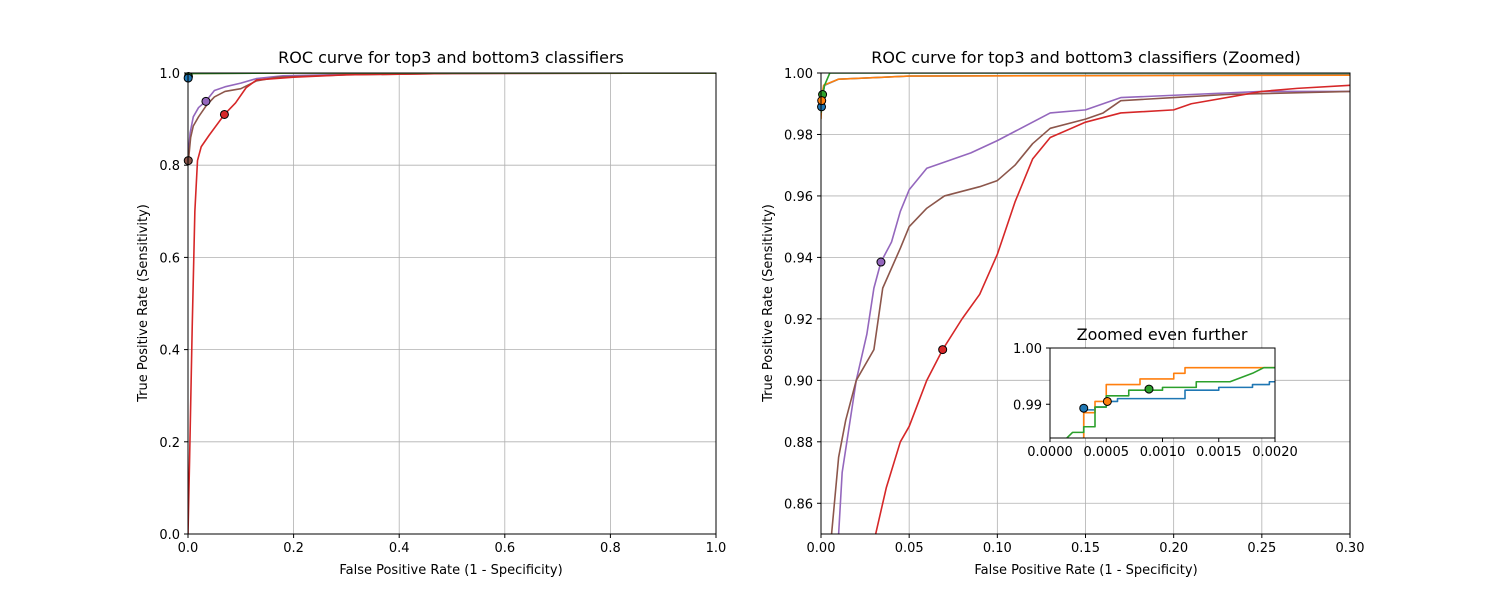 The height and width of the screenshot is (600, 1500). Describe the element at coordinates (909, 548) in the screenshot. I see `x-tick-label: 0.05` at that location.